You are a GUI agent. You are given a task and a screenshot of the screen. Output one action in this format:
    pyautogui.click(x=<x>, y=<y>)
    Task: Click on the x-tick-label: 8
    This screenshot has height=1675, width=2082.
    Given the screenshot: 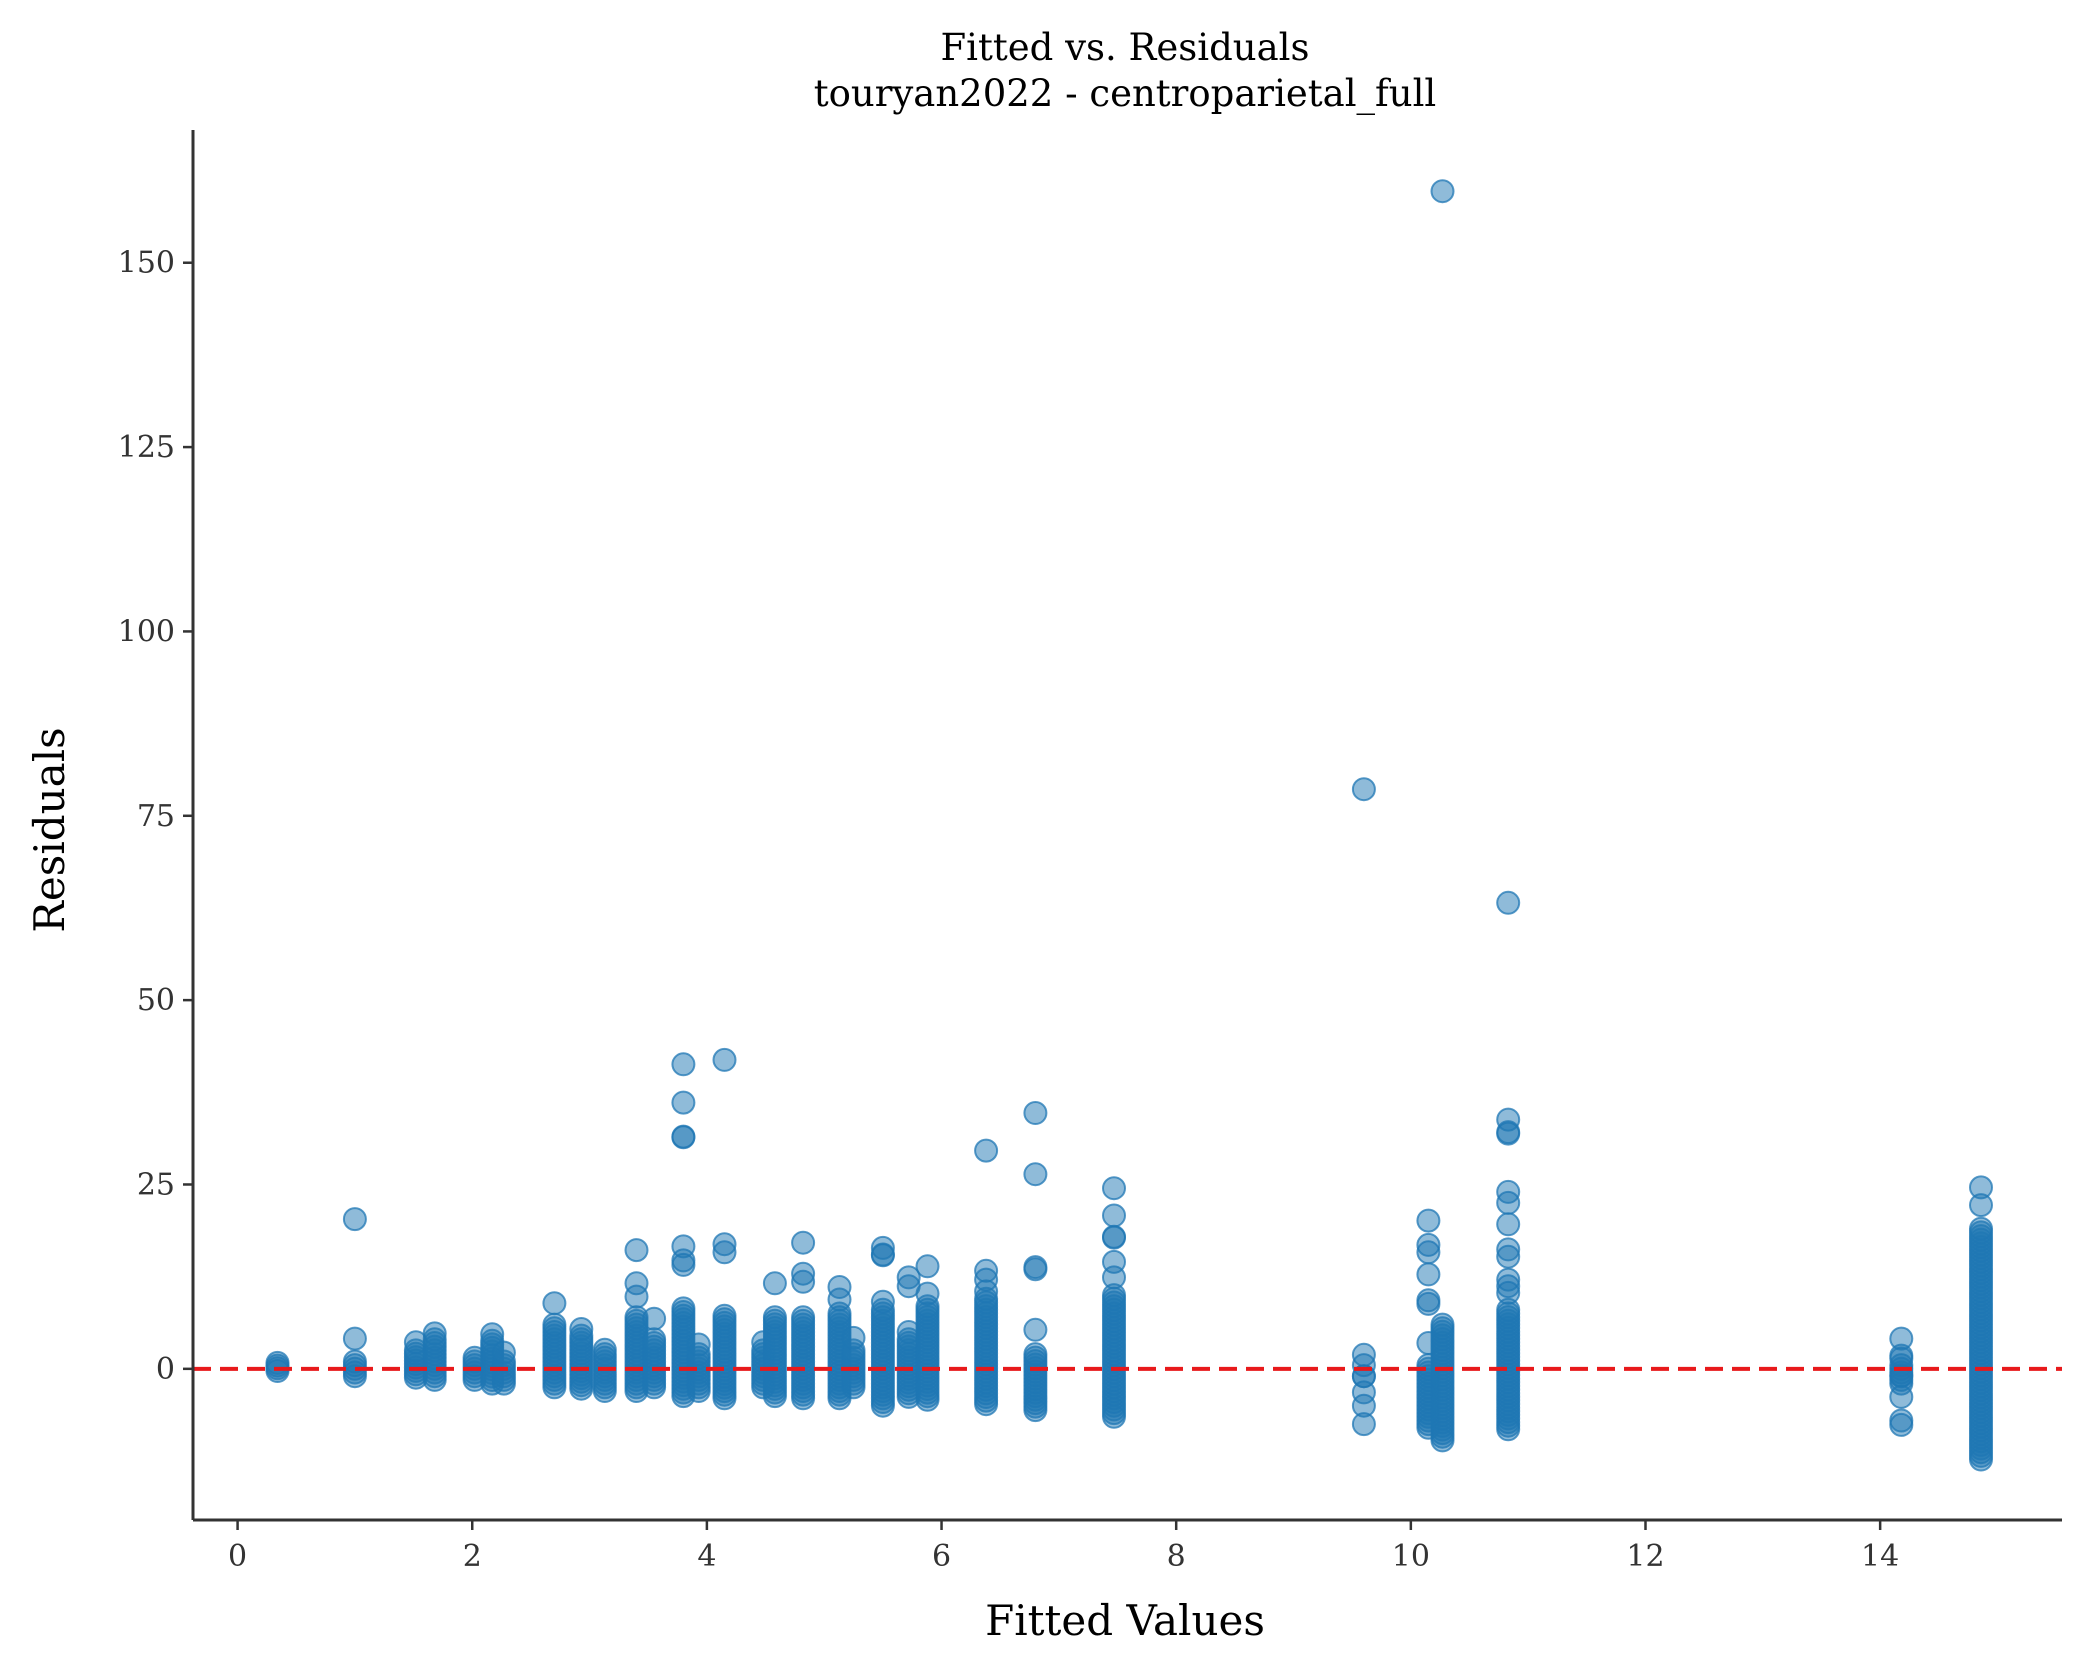 What is the action you would take?
    pyautogui.click(x=1176, y=1556)
    